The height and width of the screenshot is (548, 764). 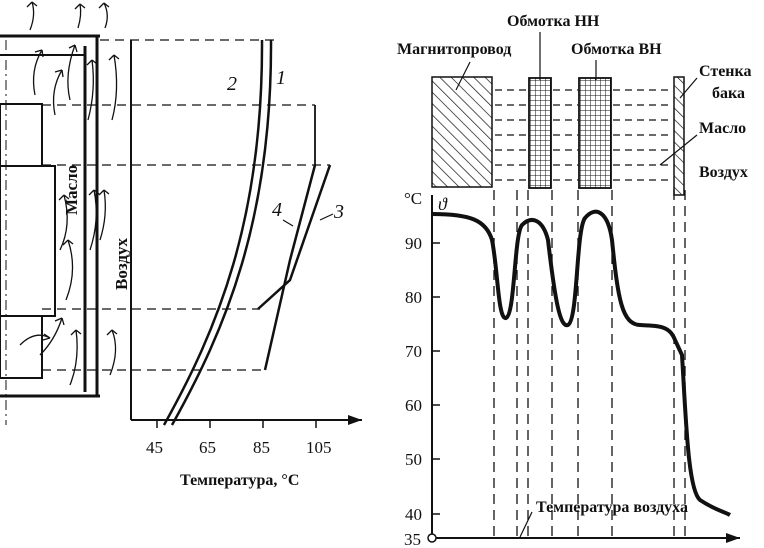 I want to click on right-x-axis-arrowhead, so click(x=733, y=538).